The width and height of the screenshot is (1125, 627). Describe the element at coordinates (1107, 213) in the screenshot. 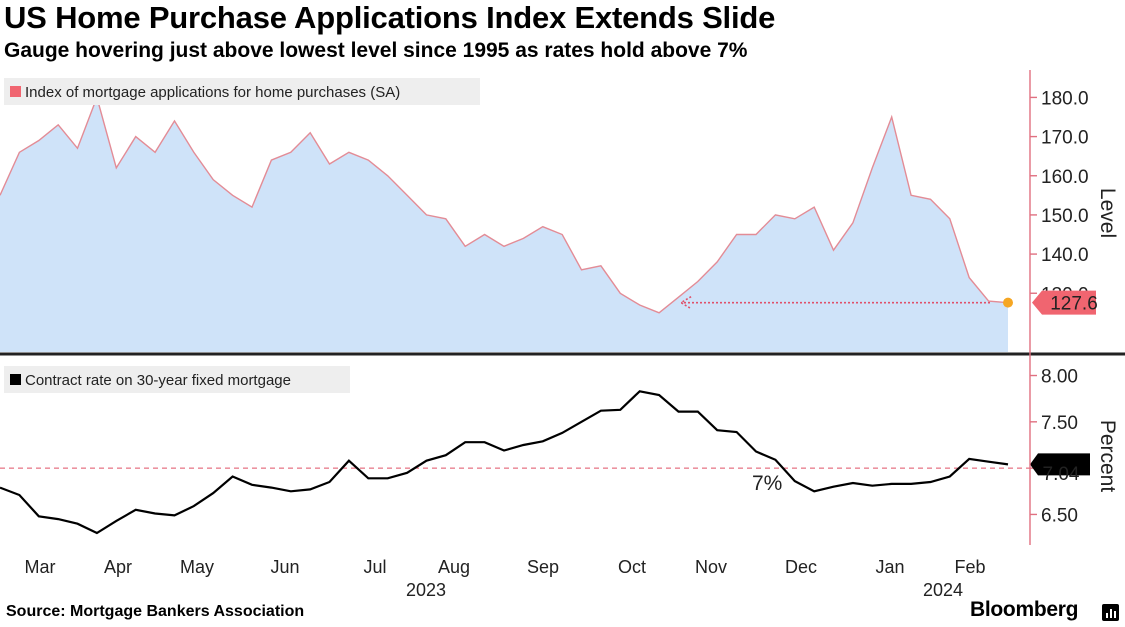

I see `index-y-axis-title: Level` at that location.